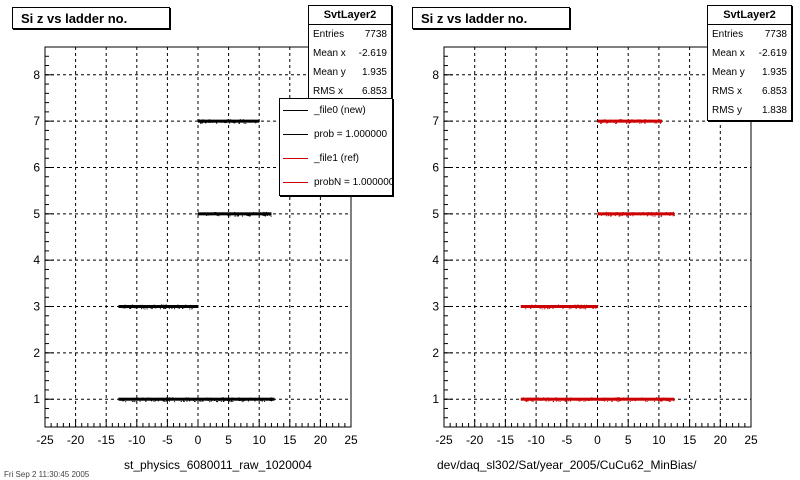 This screenshot has width=800, height=480. What do you see at coordinates (198, 440) in the screenshot?
I see `x-tick-label: 0` at bounding box center [198, 440].